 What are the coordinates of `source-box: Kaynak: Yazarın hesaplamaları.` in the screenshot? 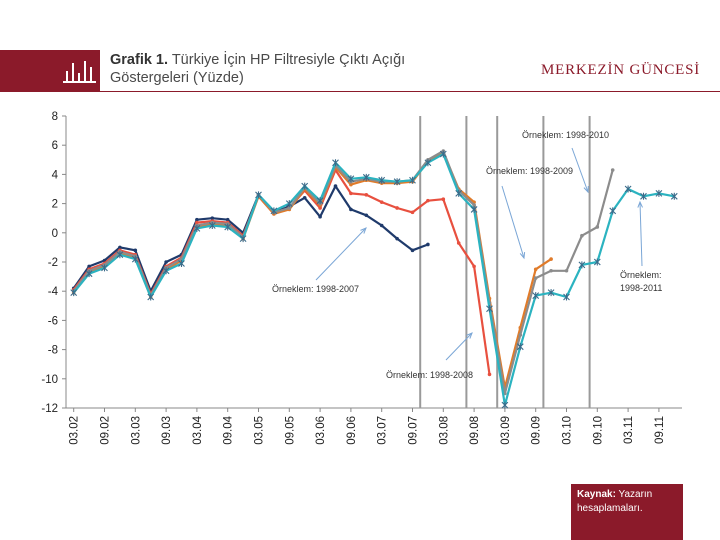 It's located at (627, 512).